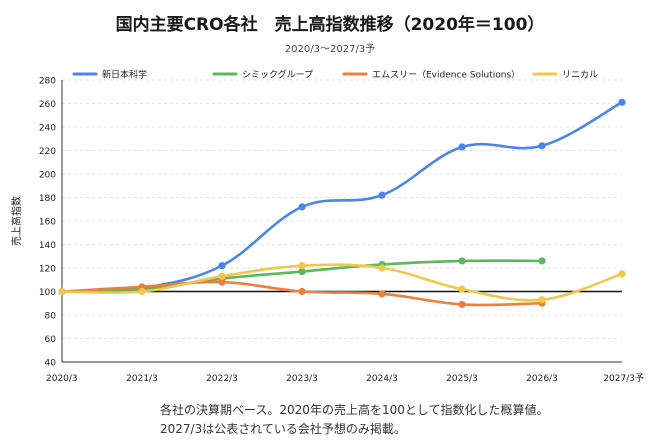 This screenshot has height=445, width=660. What do you see at coordinates (47, 223) in the screenshot?
I see `y-tick-label: 160` at bounding box center [47, 223].